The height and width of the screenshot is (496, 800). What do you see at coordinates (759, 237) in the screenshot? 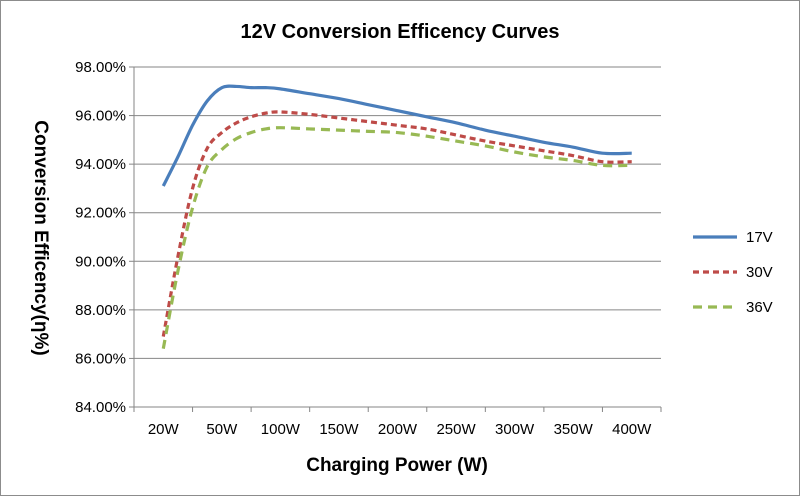
I see `legend-label-17v: 17V` at bounding box center [759, 237].